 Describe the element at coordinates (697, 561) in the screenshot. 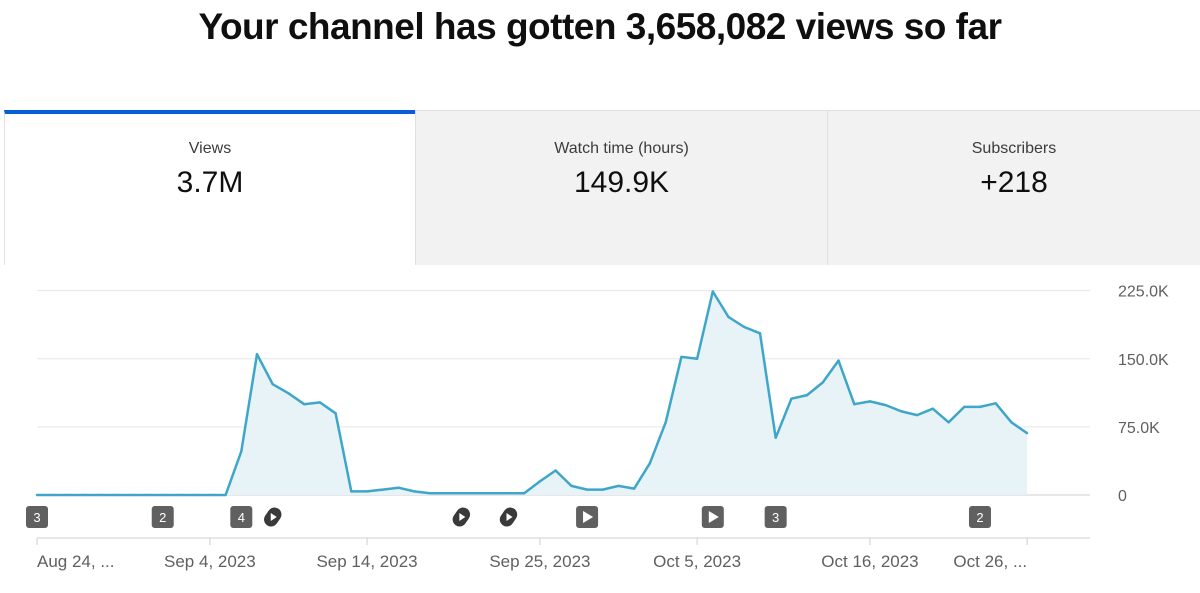

I see `x-tick-label: Oct 5, 2023` at that location.